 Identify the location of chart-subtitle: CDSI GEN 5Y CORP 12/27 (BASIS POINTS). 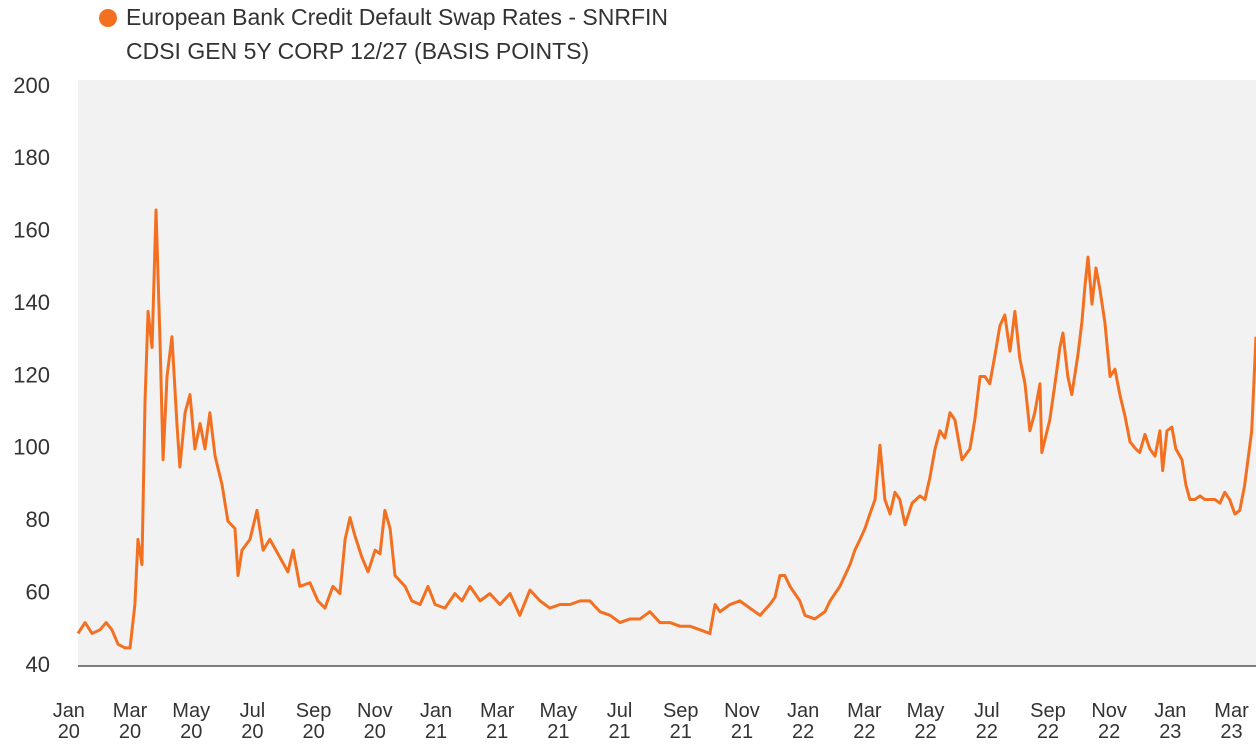
(357, 51).